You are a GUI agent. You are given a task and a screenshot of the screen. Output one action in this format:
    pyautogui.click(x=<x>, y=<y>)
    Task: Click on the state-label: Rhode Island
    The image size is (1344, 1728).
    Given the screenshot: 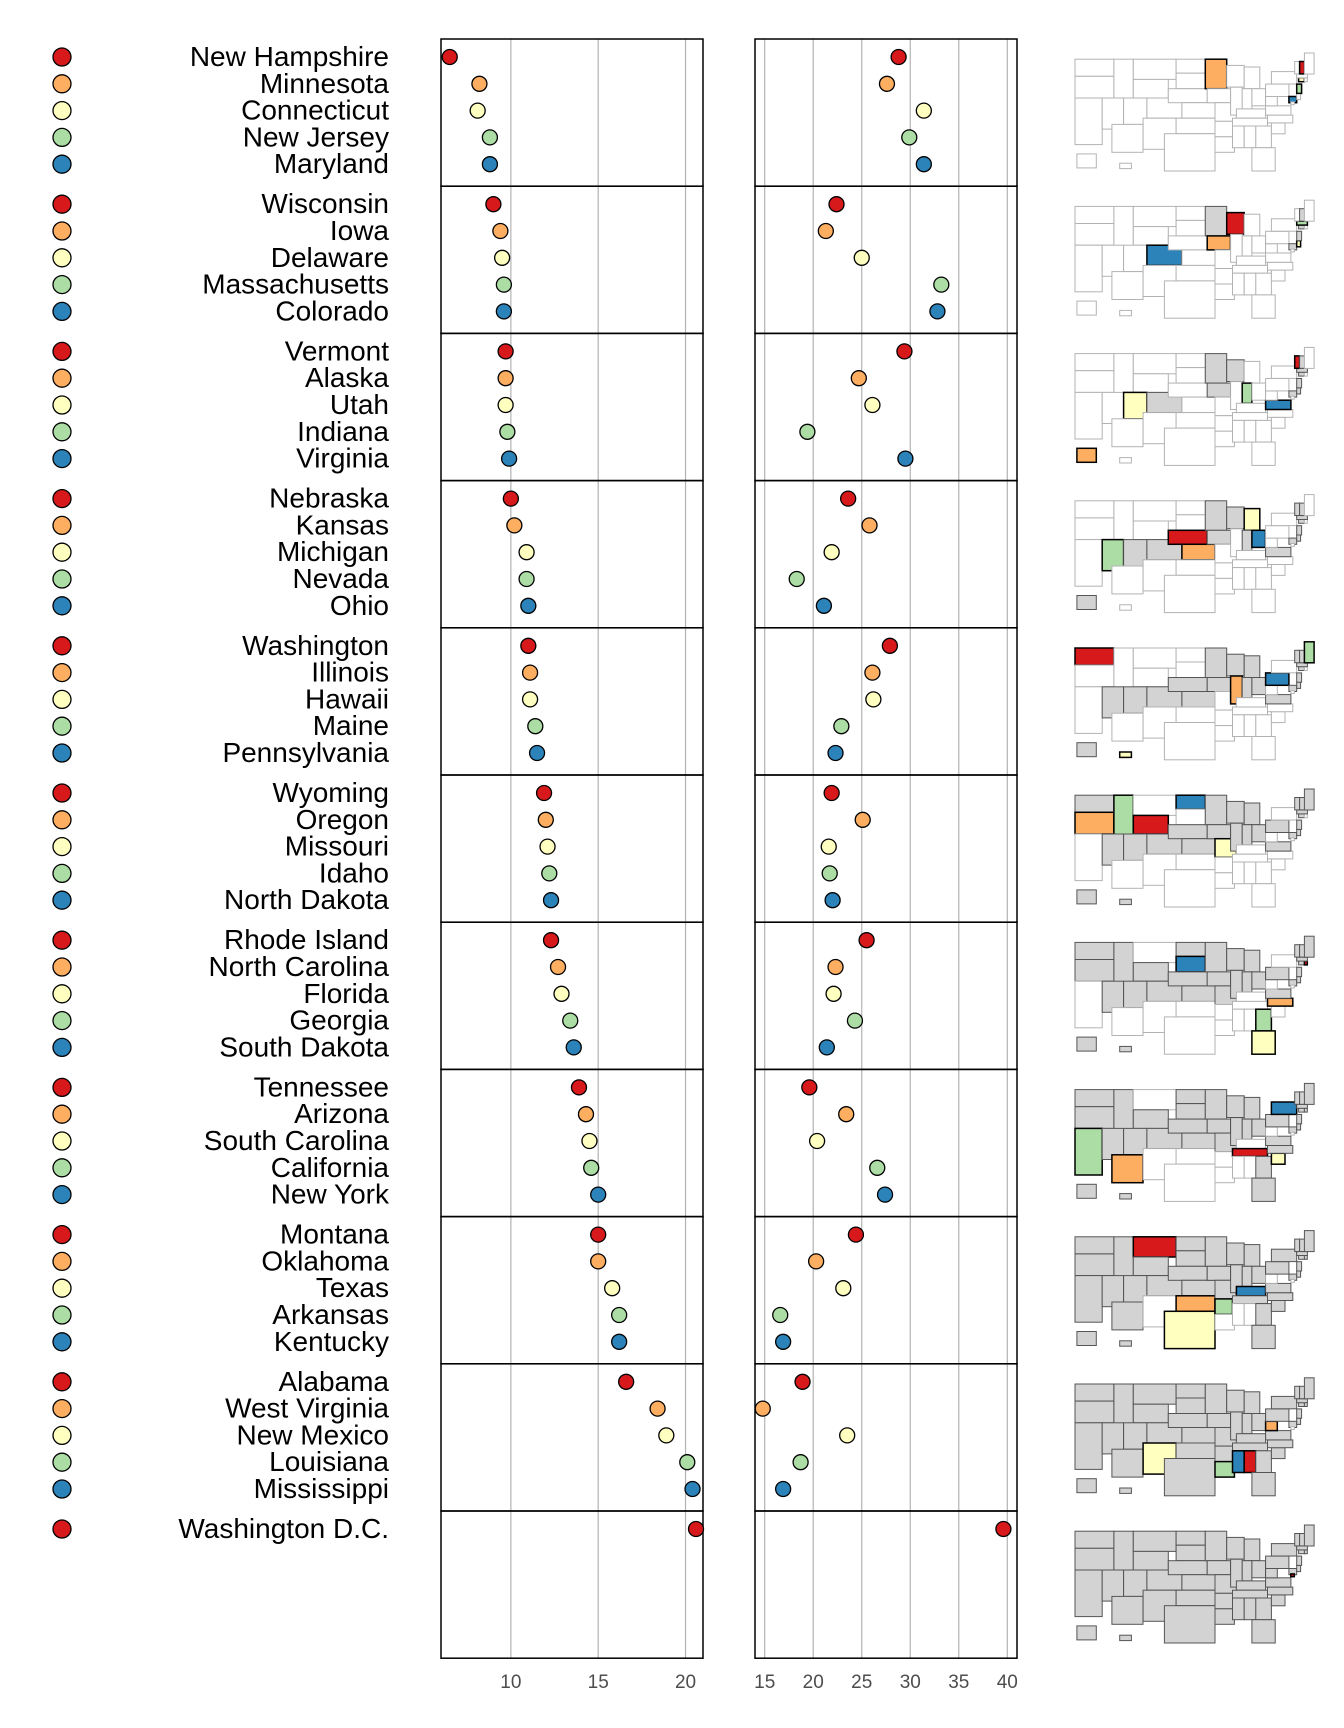 What is the action you would take?
    pyautogui.click(x=306, y=939)
    